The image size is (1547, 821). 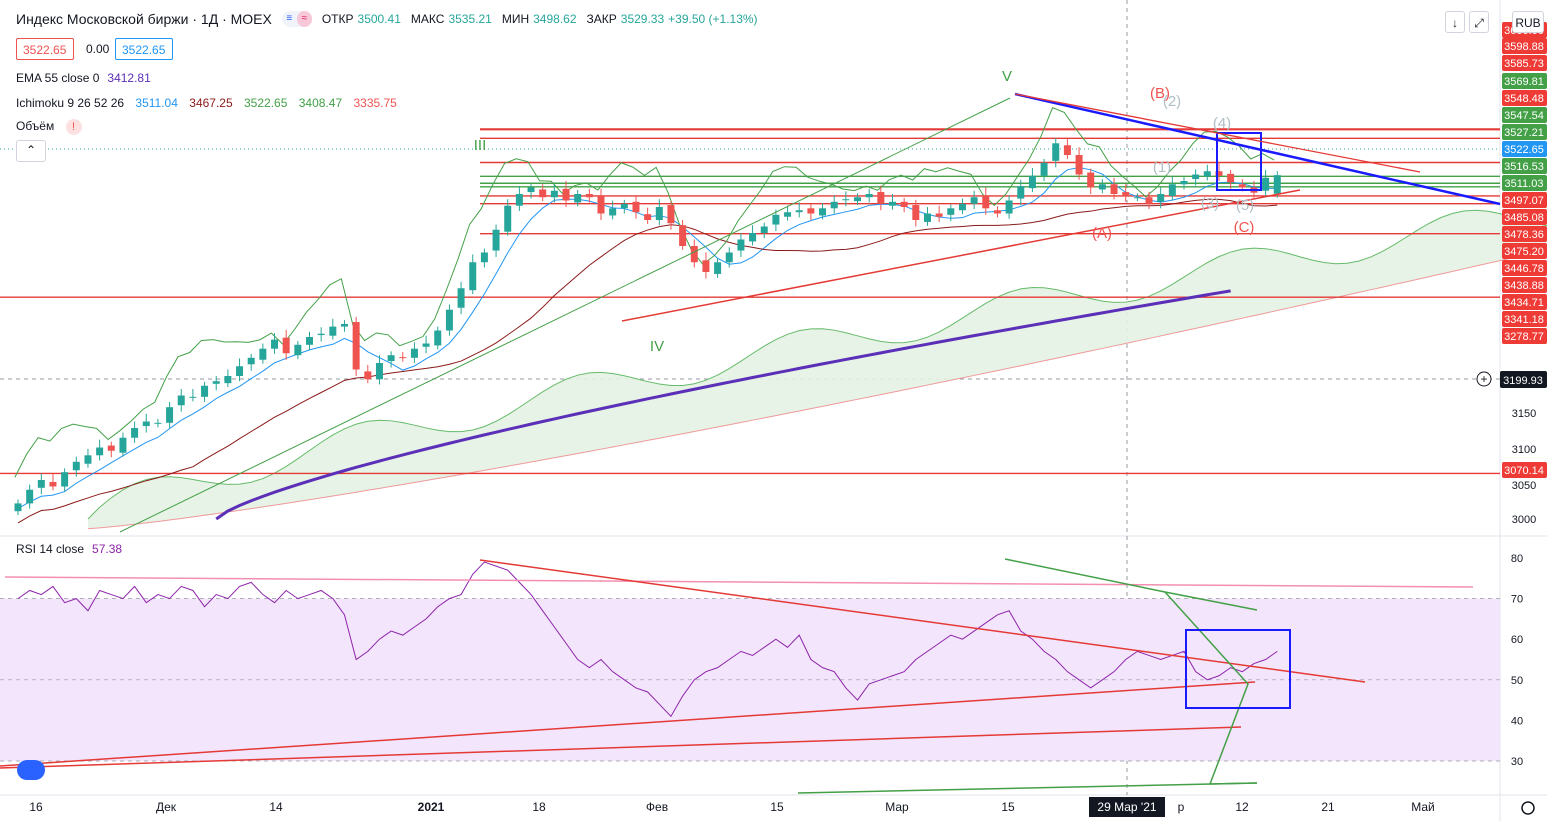 I want to click on rsi-tick: 80, so click(x=1517, y=559).